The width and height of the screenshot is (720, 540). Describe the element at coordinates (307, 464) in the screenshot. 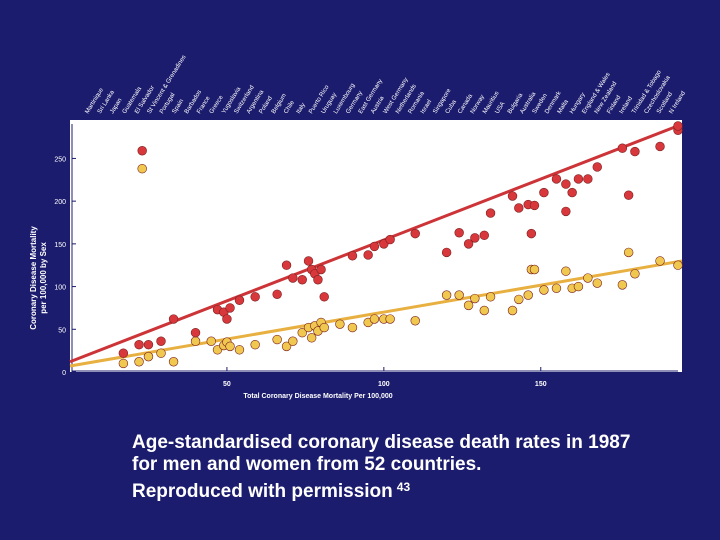

I see `caption-line-2: for men and women from 52 countries.` at that location.